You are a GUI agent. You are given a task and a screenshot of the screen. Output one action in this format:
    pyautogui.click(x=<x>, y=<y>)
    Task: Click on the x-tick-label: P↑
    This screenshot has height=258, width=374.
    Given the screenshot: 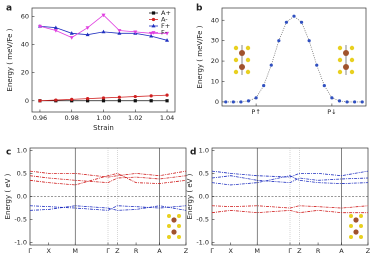 What is the action you would take?
    pyautogui.click(x=255, y=112)
    